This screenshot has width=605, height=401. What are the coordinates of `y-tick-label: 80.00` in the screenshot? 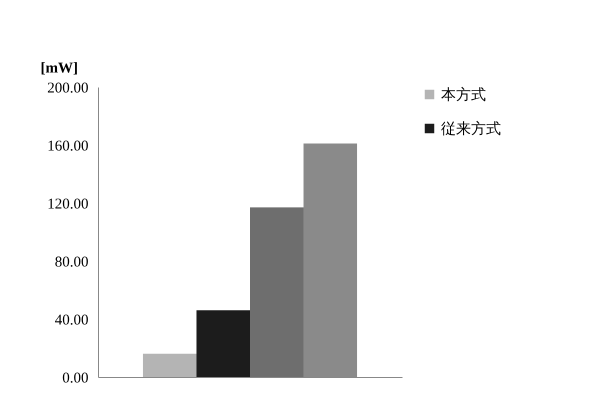 It's located at (71, 262).